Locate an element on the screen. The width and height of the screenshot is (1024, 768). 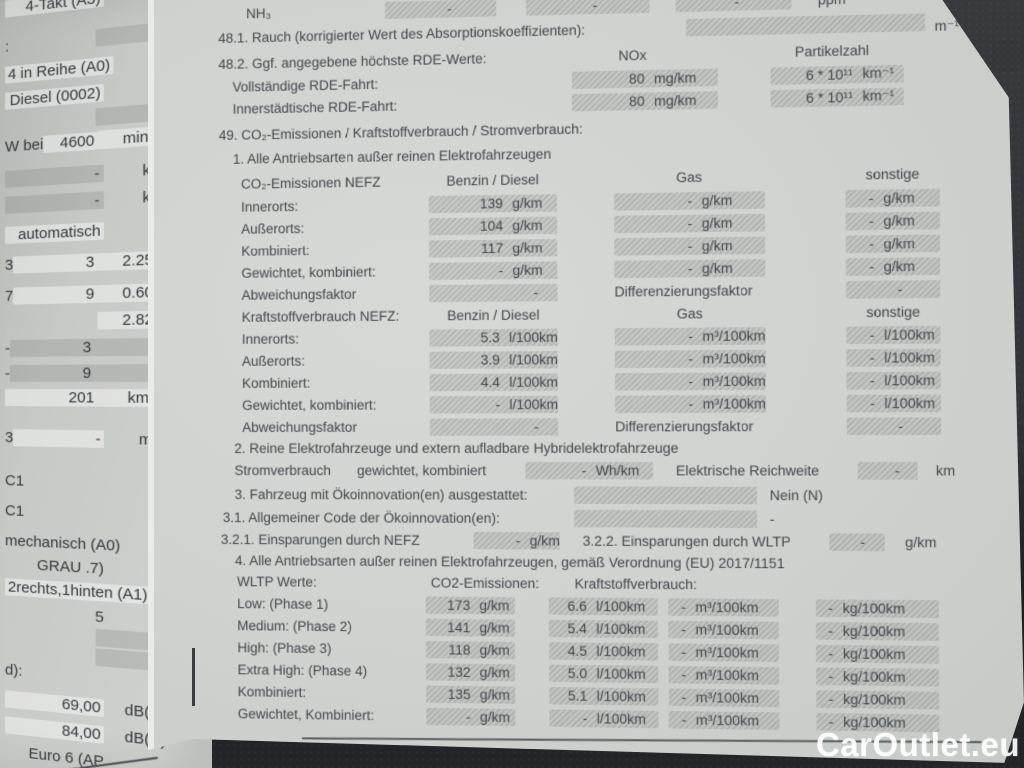
value-box: 6.6 l/100km is located at coordinates (603, 606).